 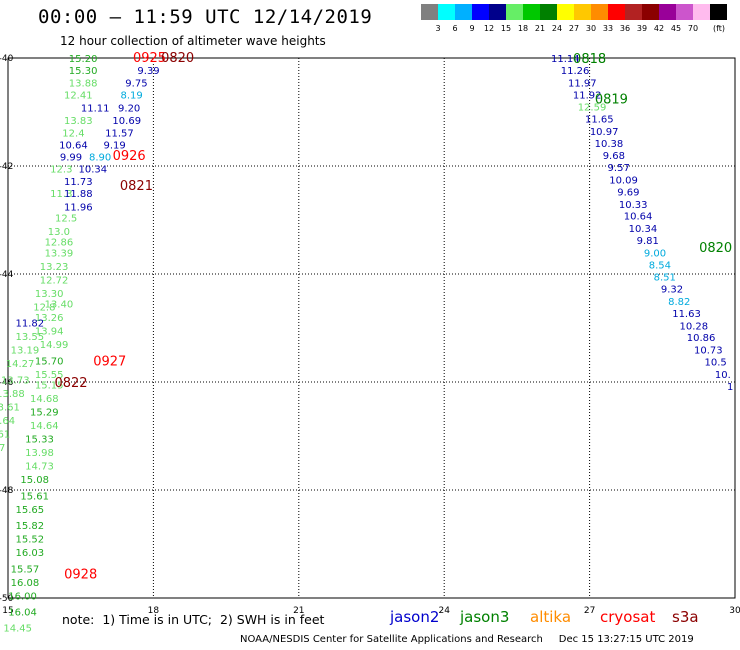 What do you see at coordinates (574, 28) in the screenshot?
I see `scale-label: 27` at bounding box center [574, 28].